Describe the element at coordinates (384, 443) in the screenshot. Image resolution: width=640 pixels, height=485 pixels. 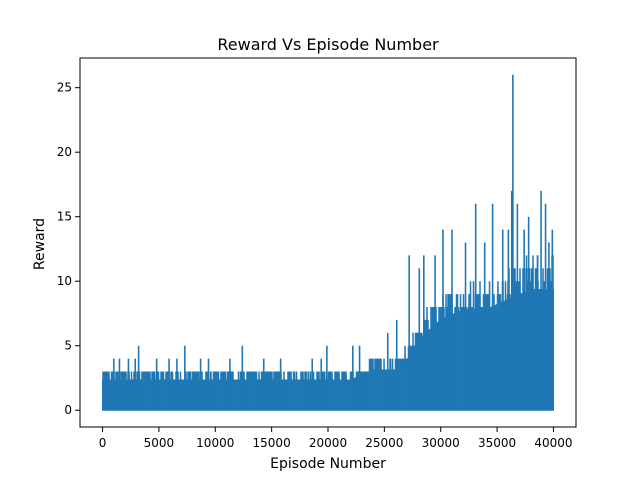
I see `x-tick-label: 25000` at that location.